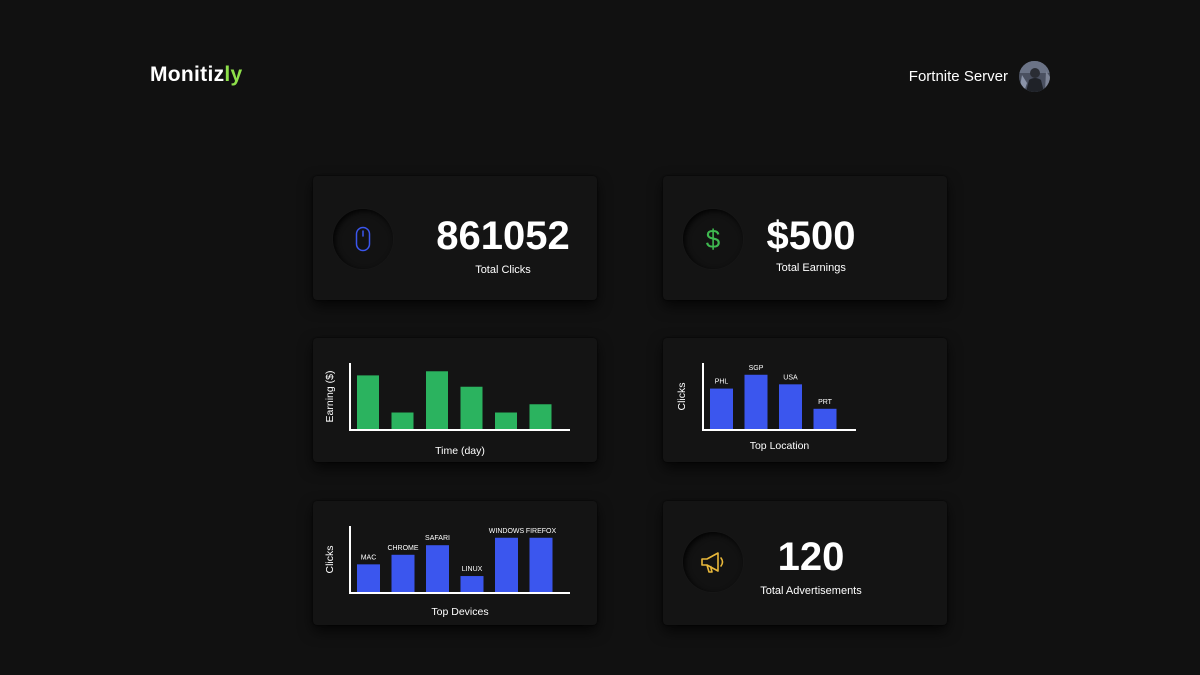  I want to click on total-clicks-value: 861052, so click(503, 236).